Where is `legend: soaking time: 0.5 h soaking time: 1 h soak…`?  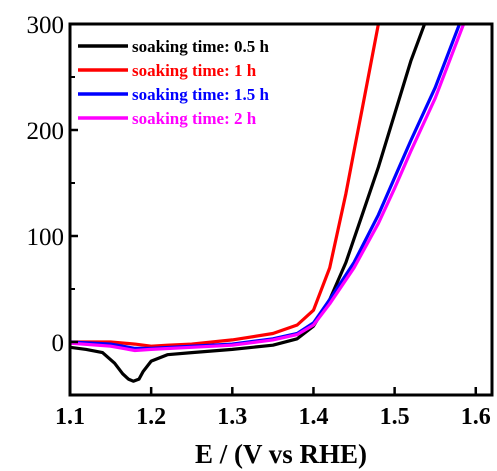 legend: soaking time: 0.5 h soaking time: 1 h soak… is located at coordinates (174, 82).